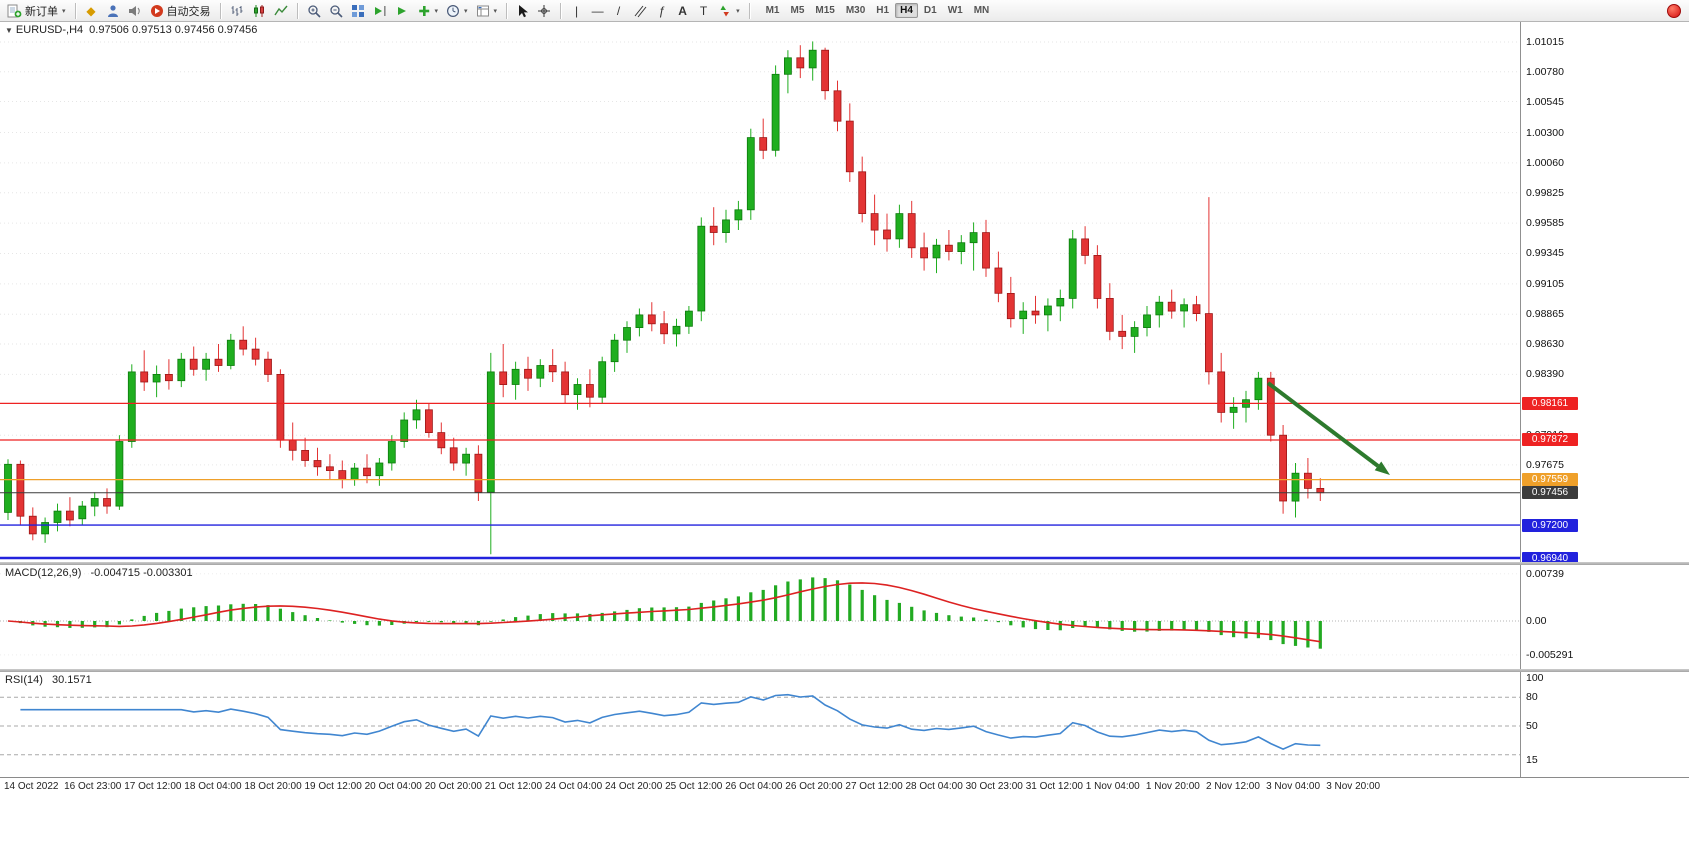  What do you see at coordinates (1545, 42) in the screenshot?
I see `price-axis-label: 1.01015` at bounding box center [1545, 42].